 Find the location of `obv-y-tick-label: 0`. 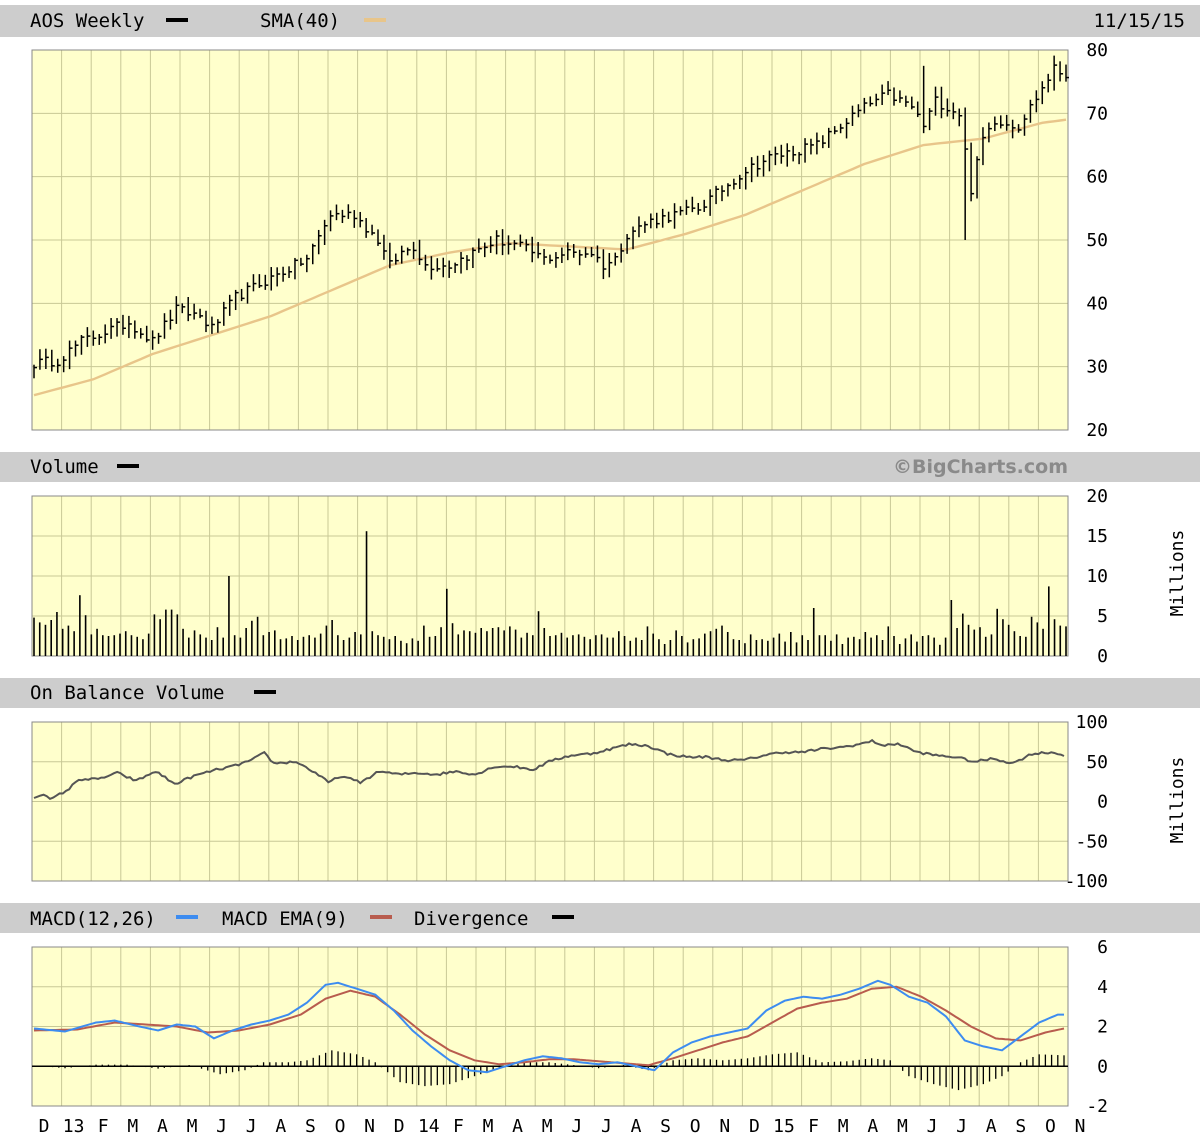

obv-y-tick-label: 0 is located at coordinates (1102, 802).